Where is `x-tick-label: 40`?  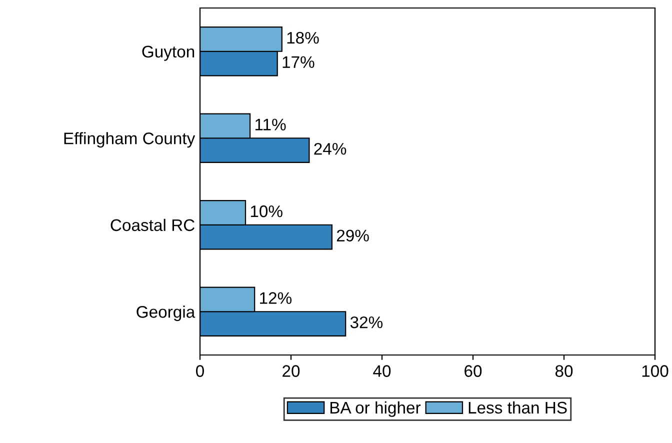 x-tick-label: 40 is located at coordinates (382, 371).